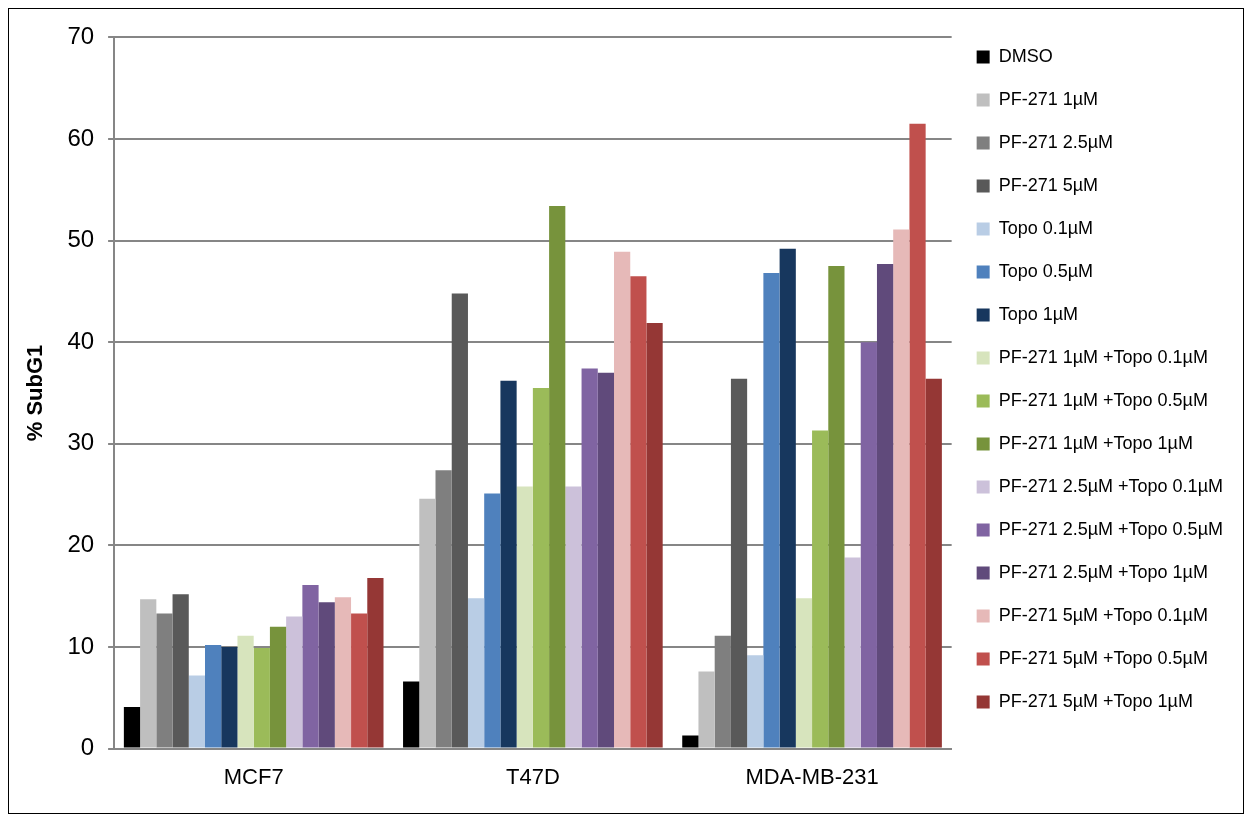 The image size is (1254, 824). I want to click on y-tick-label: 30, so click(81, 442).